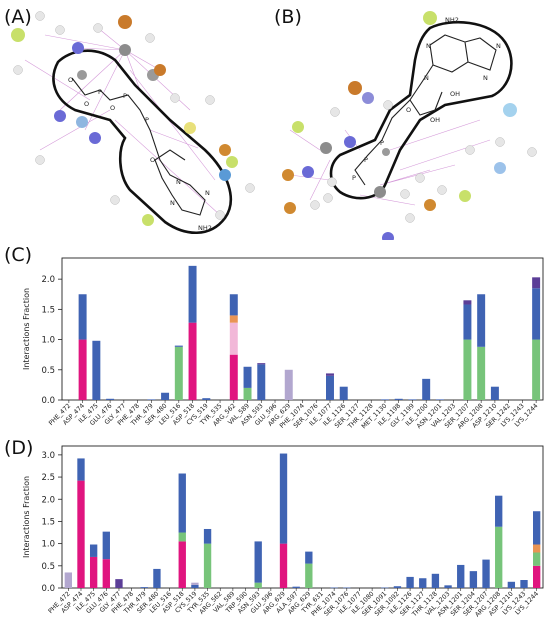  What do you see at coordinates (326, 148) in the screenshot?
I see `mg-ion` at bounding box center [326, 148].